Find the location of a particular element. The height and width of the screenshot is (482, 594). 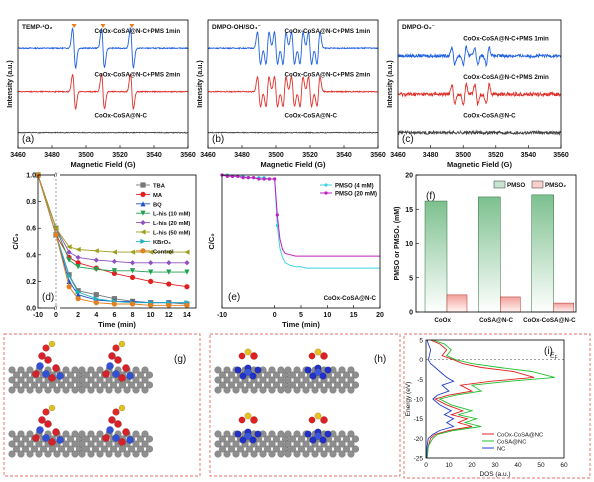

y-tick-label: -15 is located at coordinates (419, 419).